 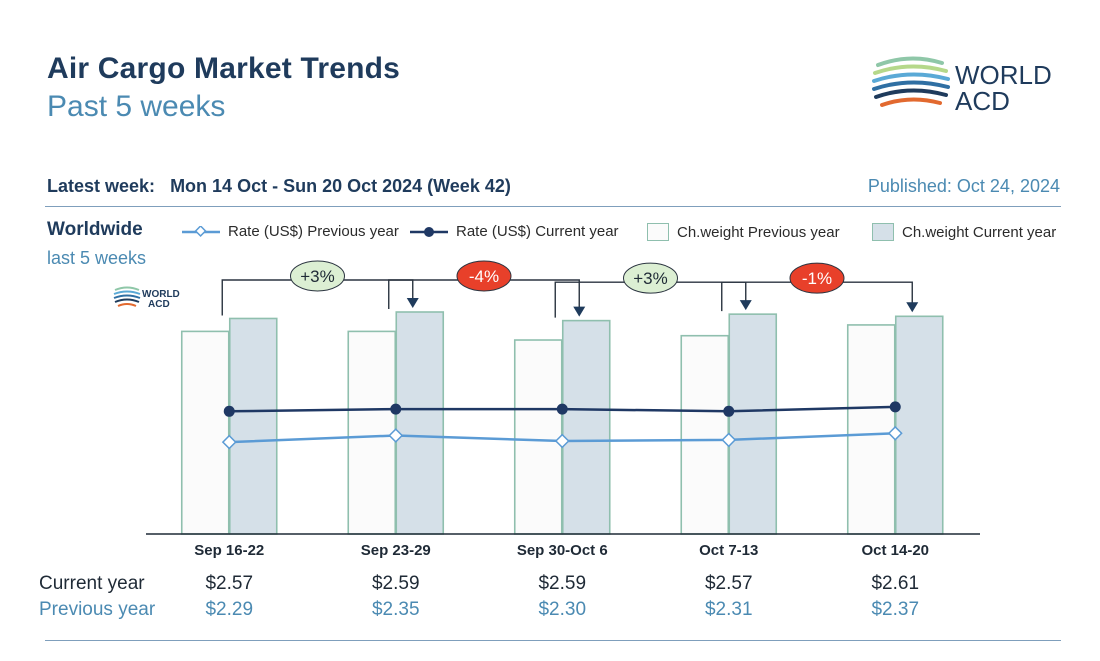 What do you see at coordinates (92, 583) in the screenshot?
I see `current-year-row-label: Current year` at bounding box center [92, 583].